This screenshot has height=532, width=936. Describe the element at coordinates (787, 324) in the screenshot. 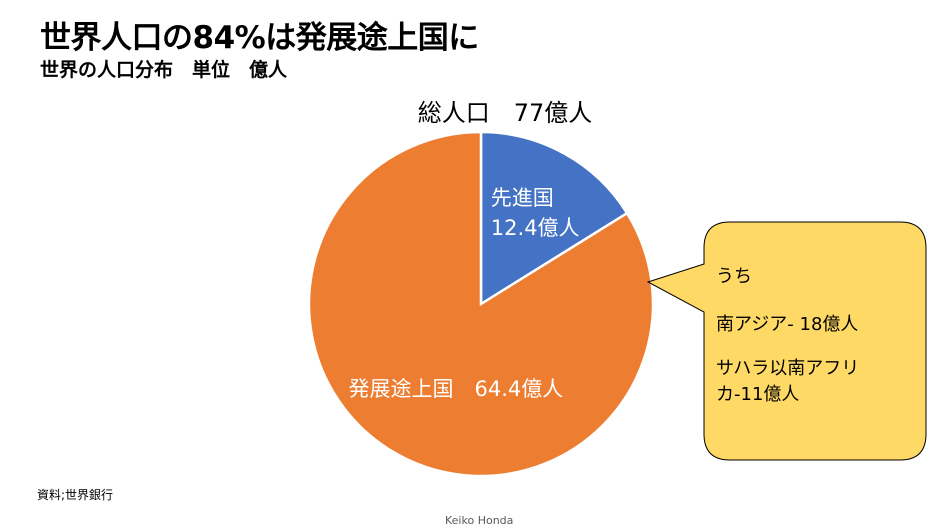

I see `callout-line: 南アジア- 18億人` at that location.